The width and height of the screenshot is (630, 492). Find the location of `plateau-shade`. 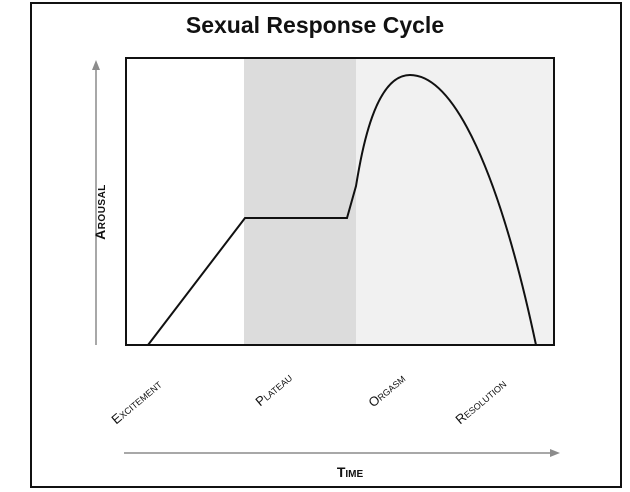

plateau-shade is located at coordinates (300, 201).